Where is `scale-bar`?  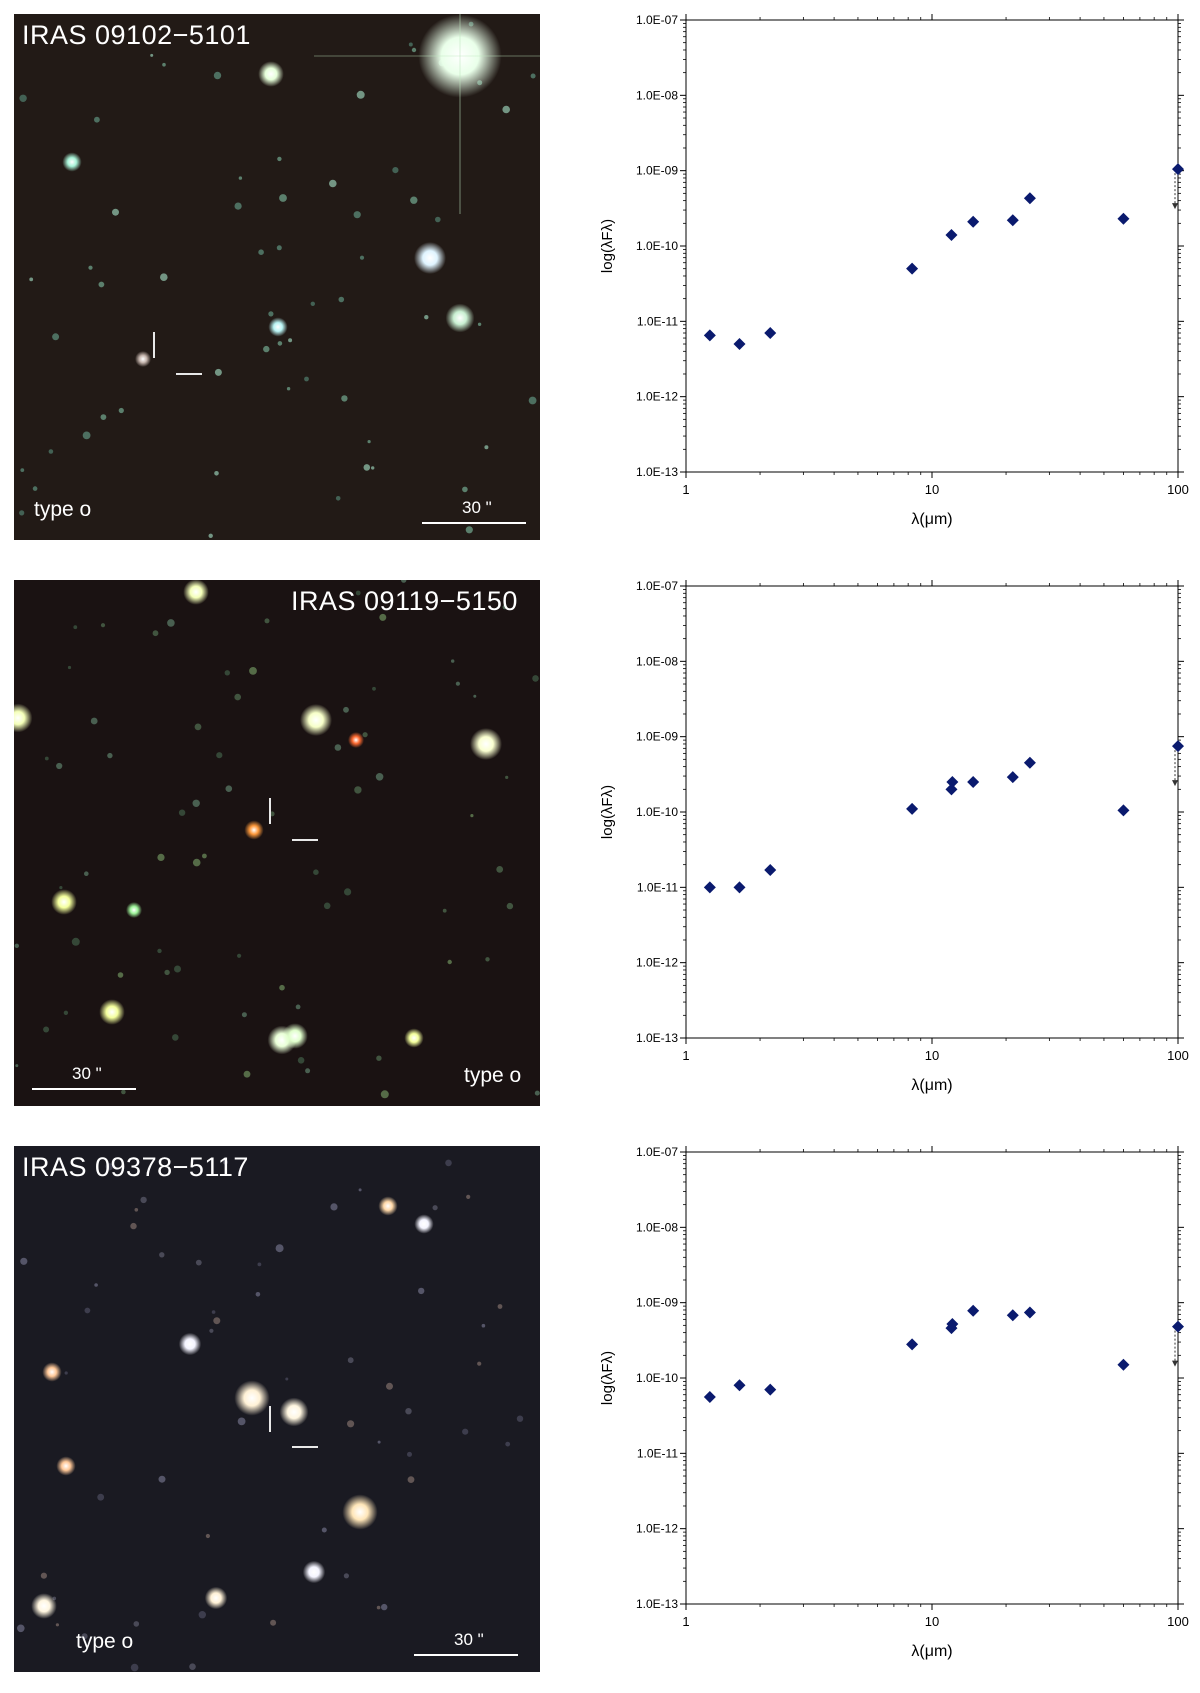 scale-bar is located at coordinates (474, 523).